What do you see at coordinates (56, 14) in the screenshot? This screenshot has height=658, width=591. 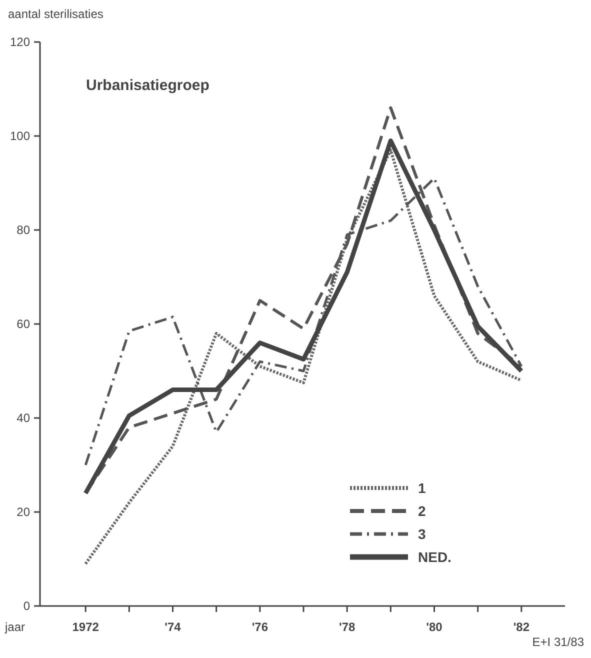 I see `y-axis-title: aantal sterilisaties` at bounding box center [56, 14].